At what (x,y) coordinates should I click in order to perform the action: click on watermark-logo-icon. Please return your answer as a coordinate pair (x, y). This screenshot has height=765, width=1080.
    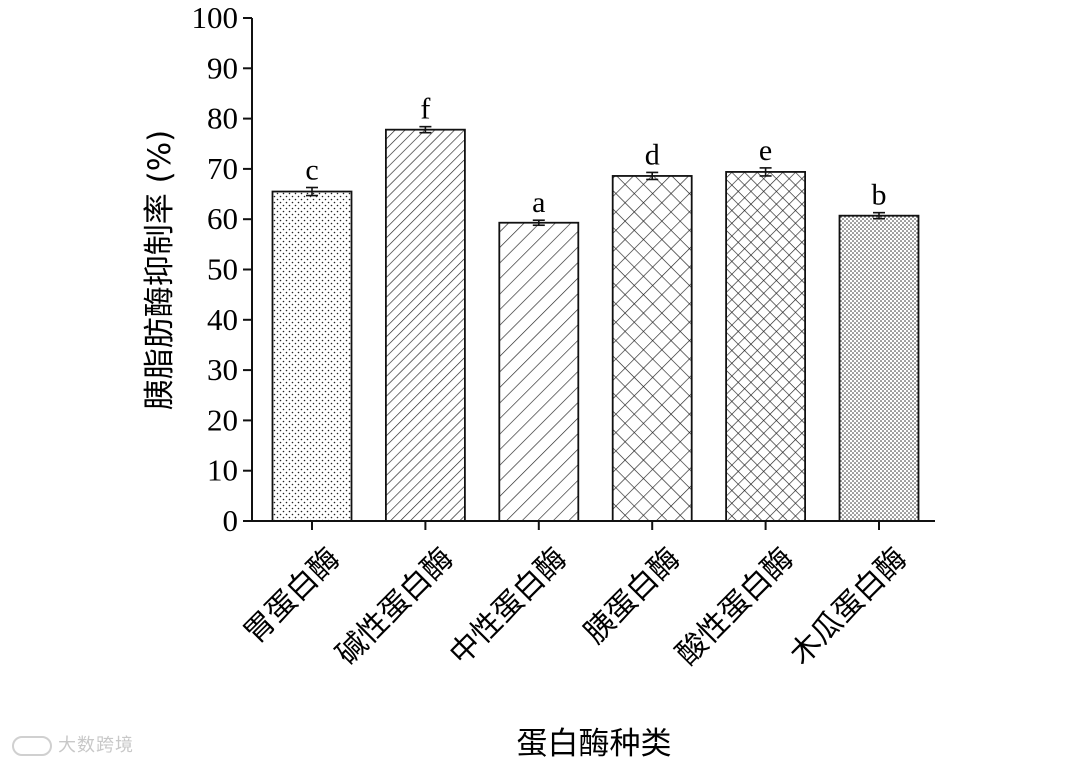
    Looking at the image, I should click on (32, 746).